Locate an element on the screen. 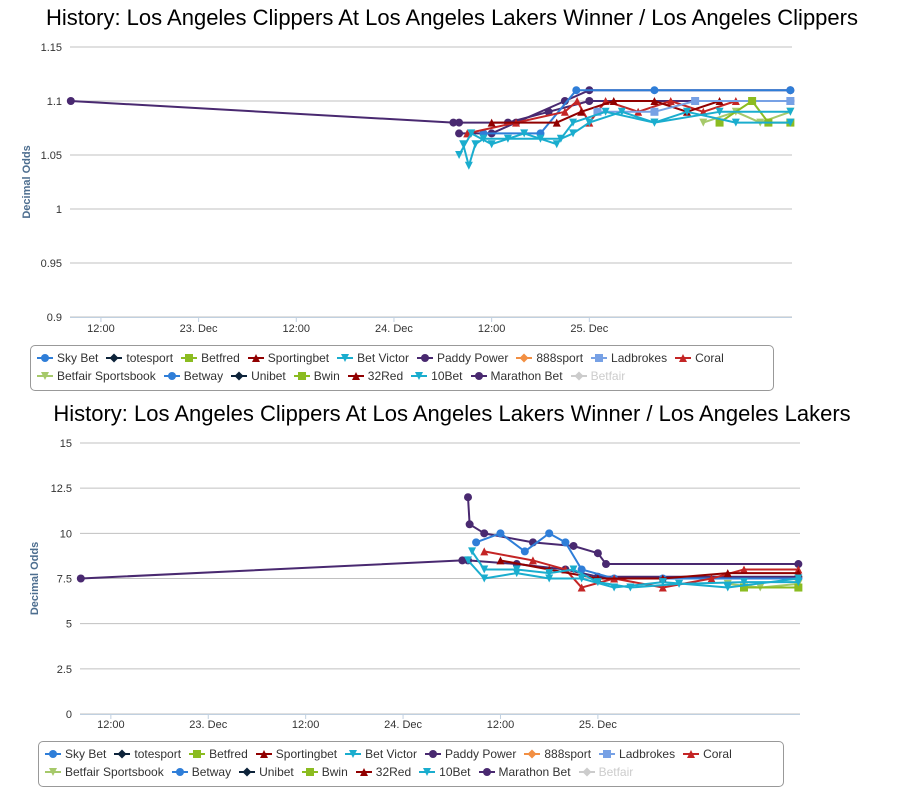 Image resolution: width=904 pixels, height=793 pixels. square-marker-icon is located at coordinates (607, 754).